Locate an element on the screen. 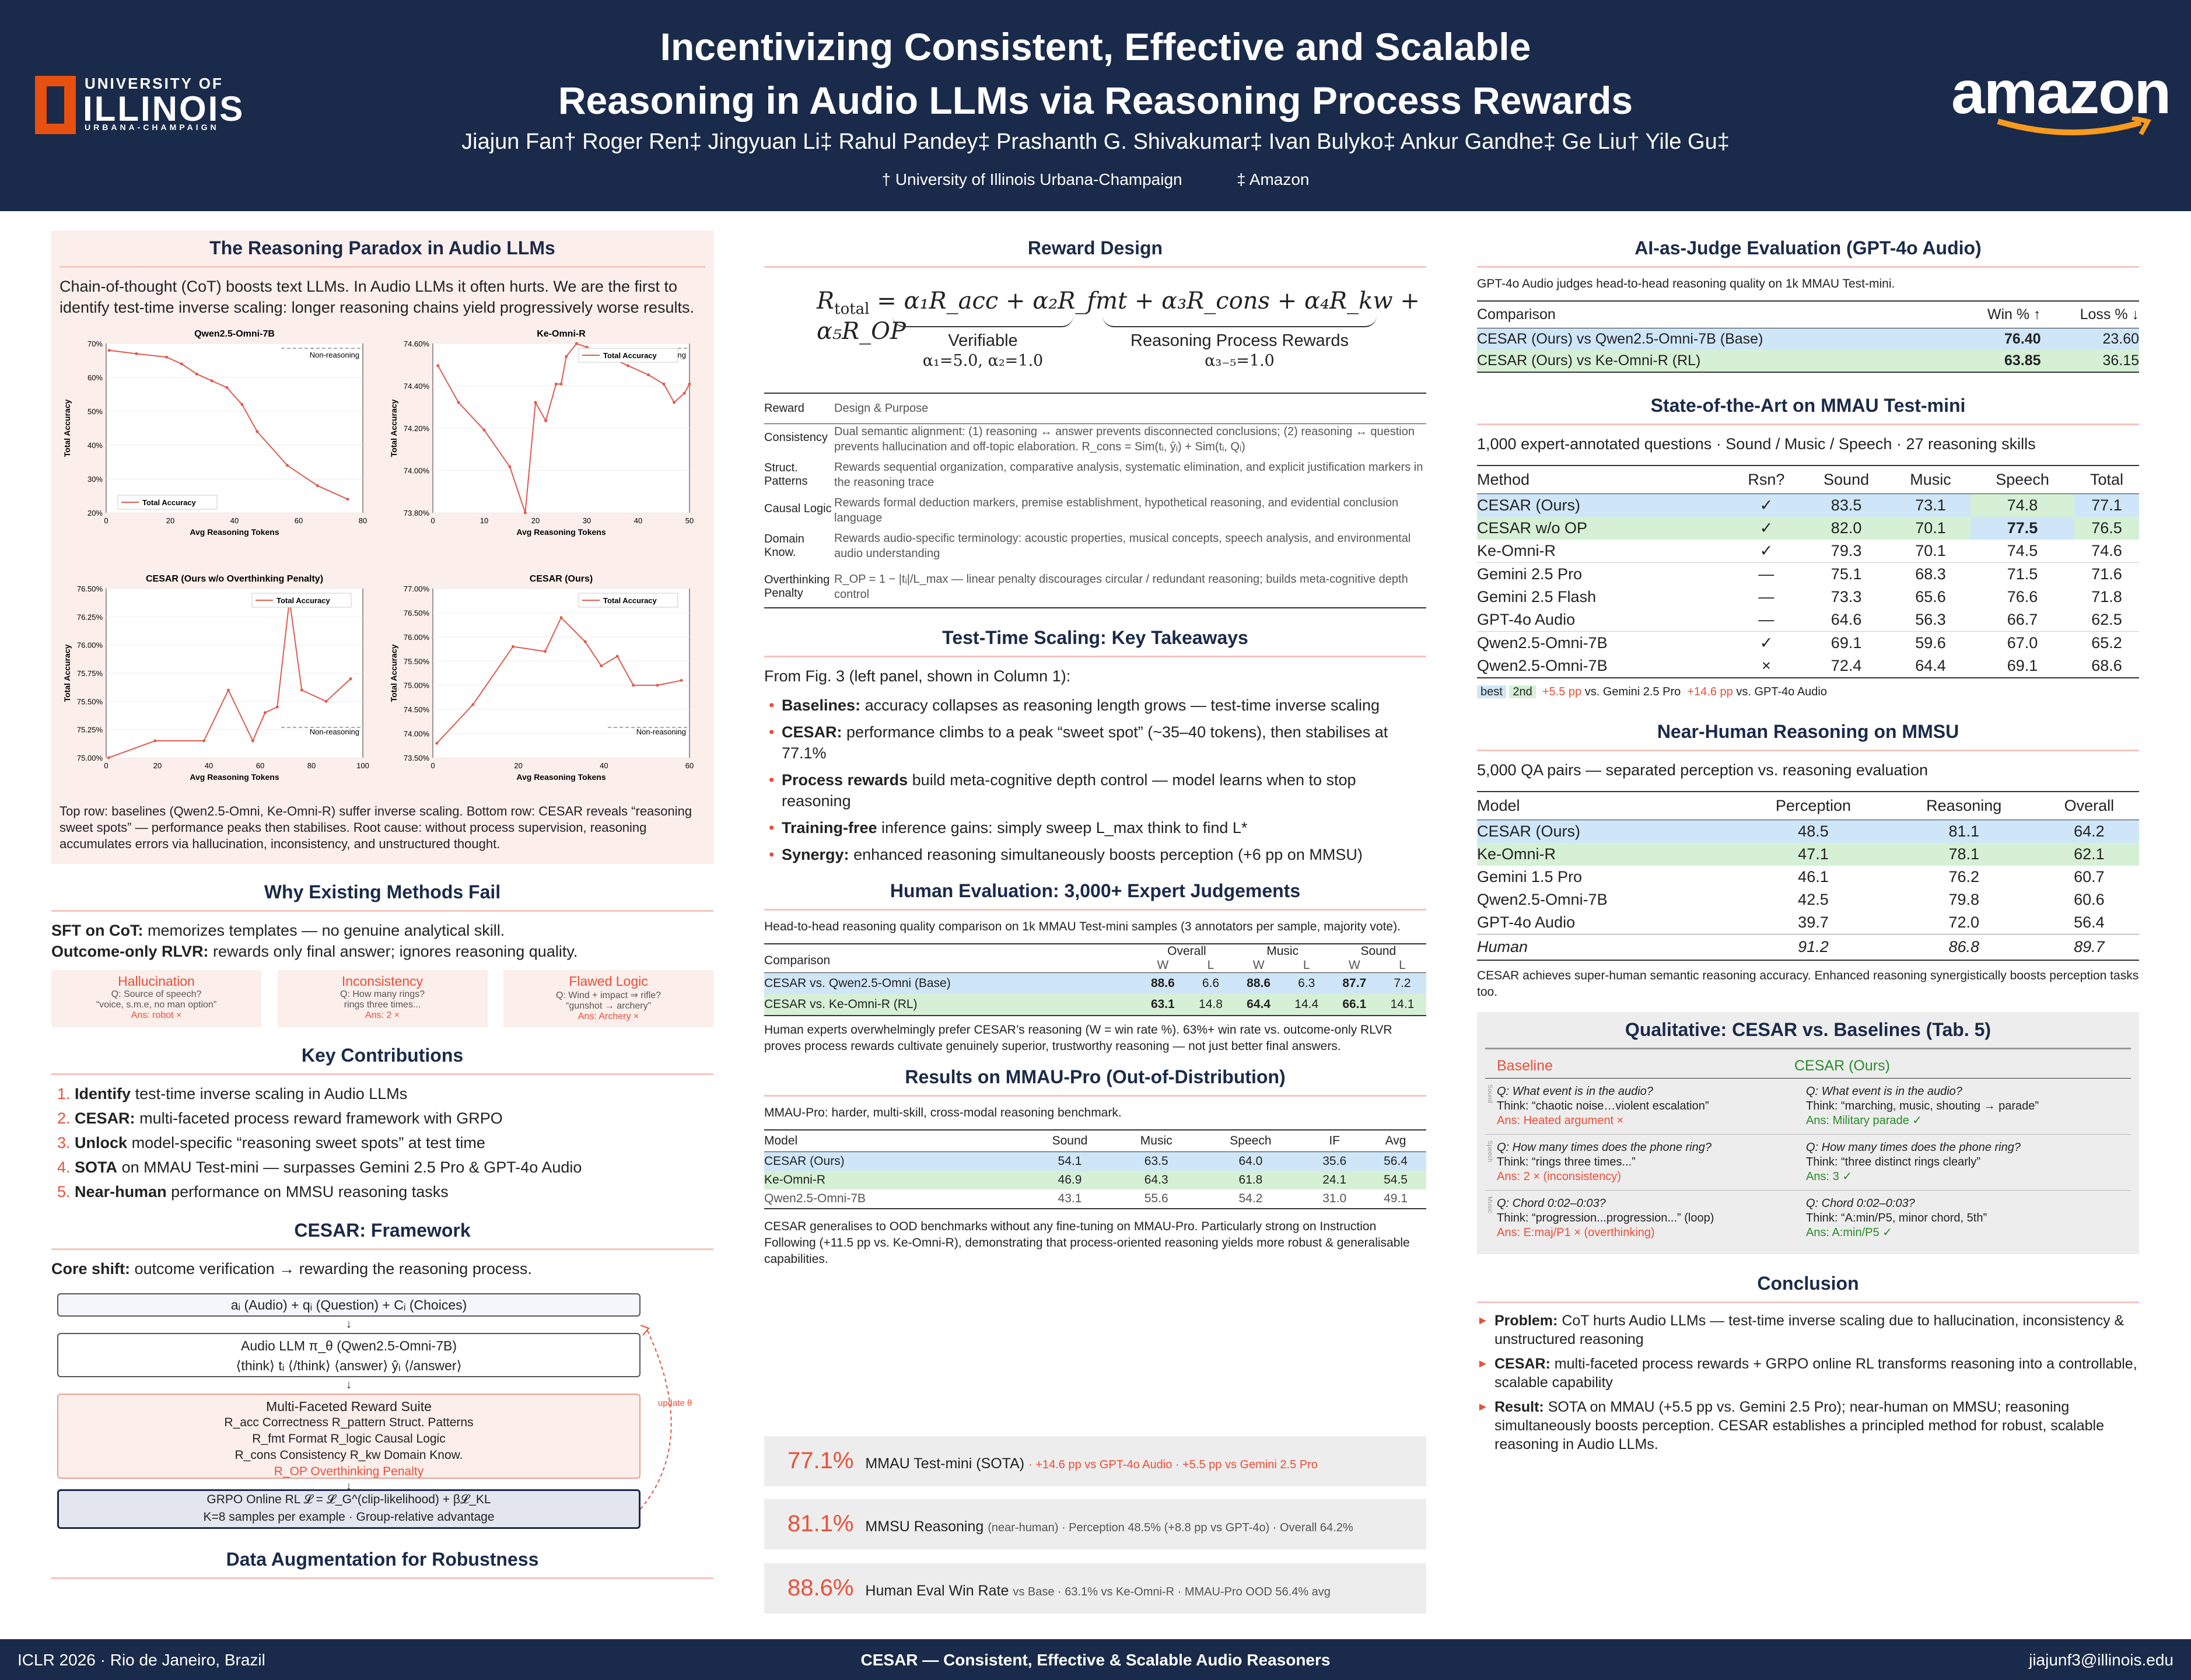  y-tick-label: 73.80% is located at coordinates (417, 513).